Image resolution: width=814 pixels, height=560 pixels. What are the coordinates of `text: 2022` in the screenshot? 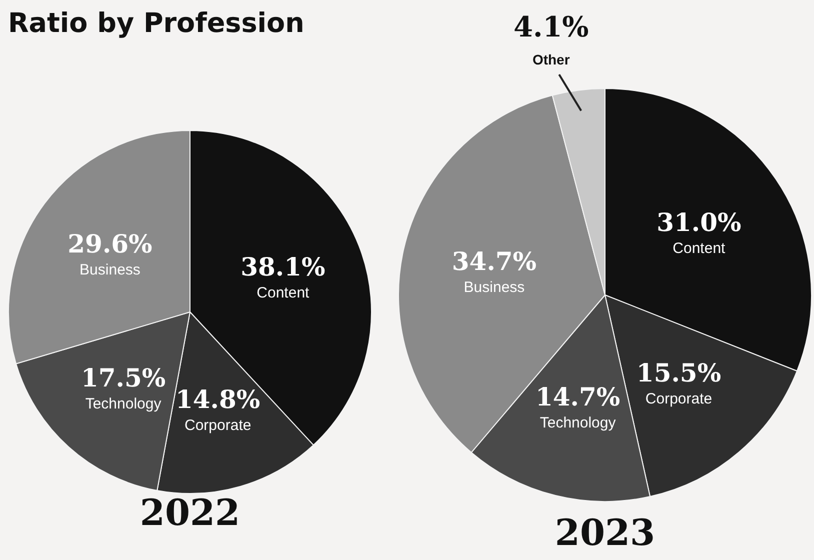 It's located at (190, 513).